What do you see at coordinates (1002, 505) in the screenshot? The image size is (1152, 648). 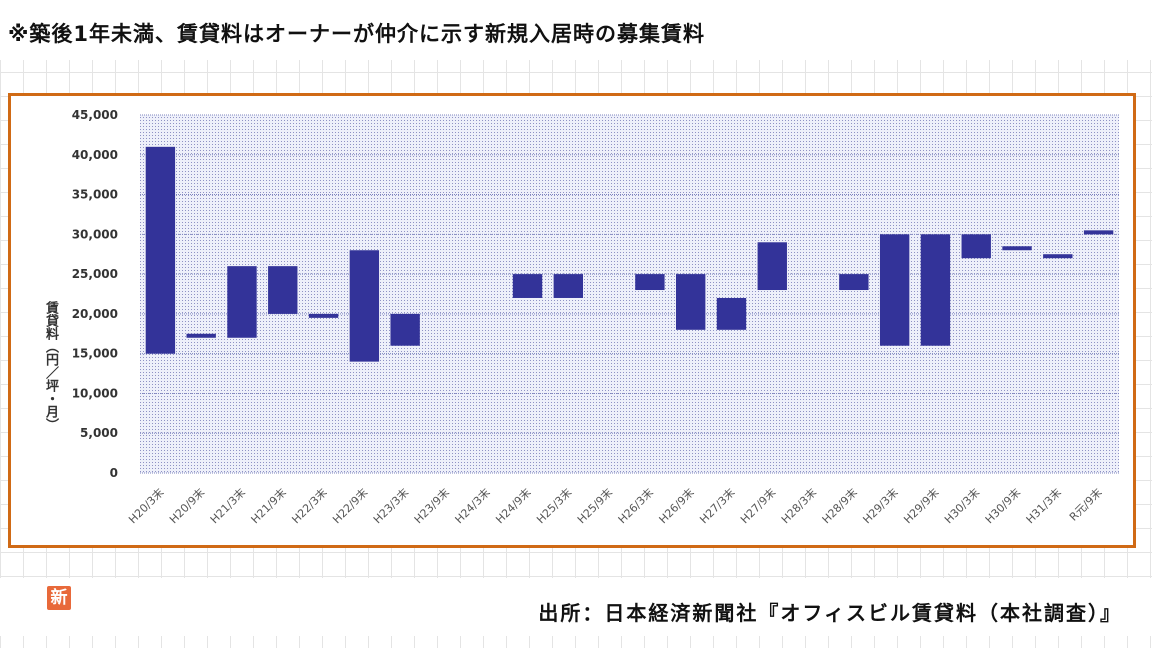 I see `x-tick-label: H30/9末` at bounding box center [1002, 505].